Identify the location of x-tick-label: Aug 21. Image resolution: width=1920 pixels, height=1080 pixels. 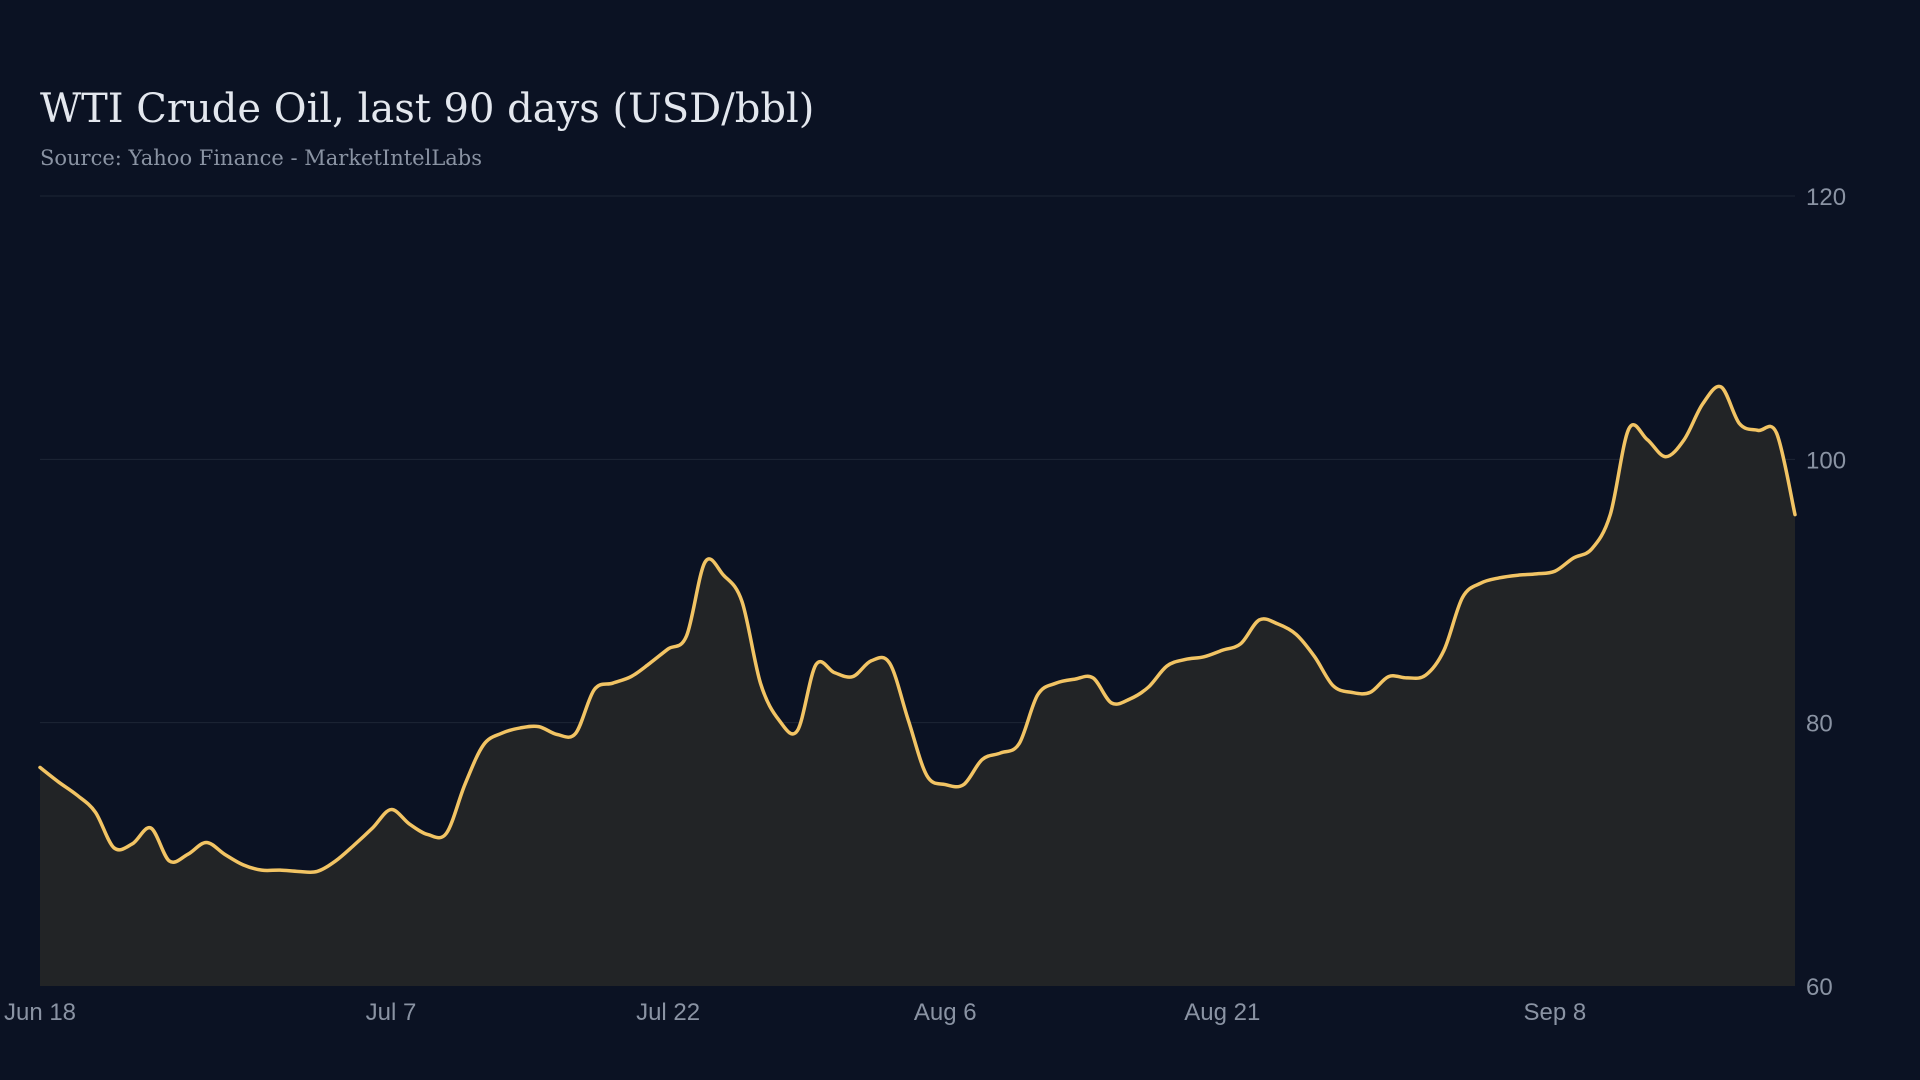
(1222, 1012).